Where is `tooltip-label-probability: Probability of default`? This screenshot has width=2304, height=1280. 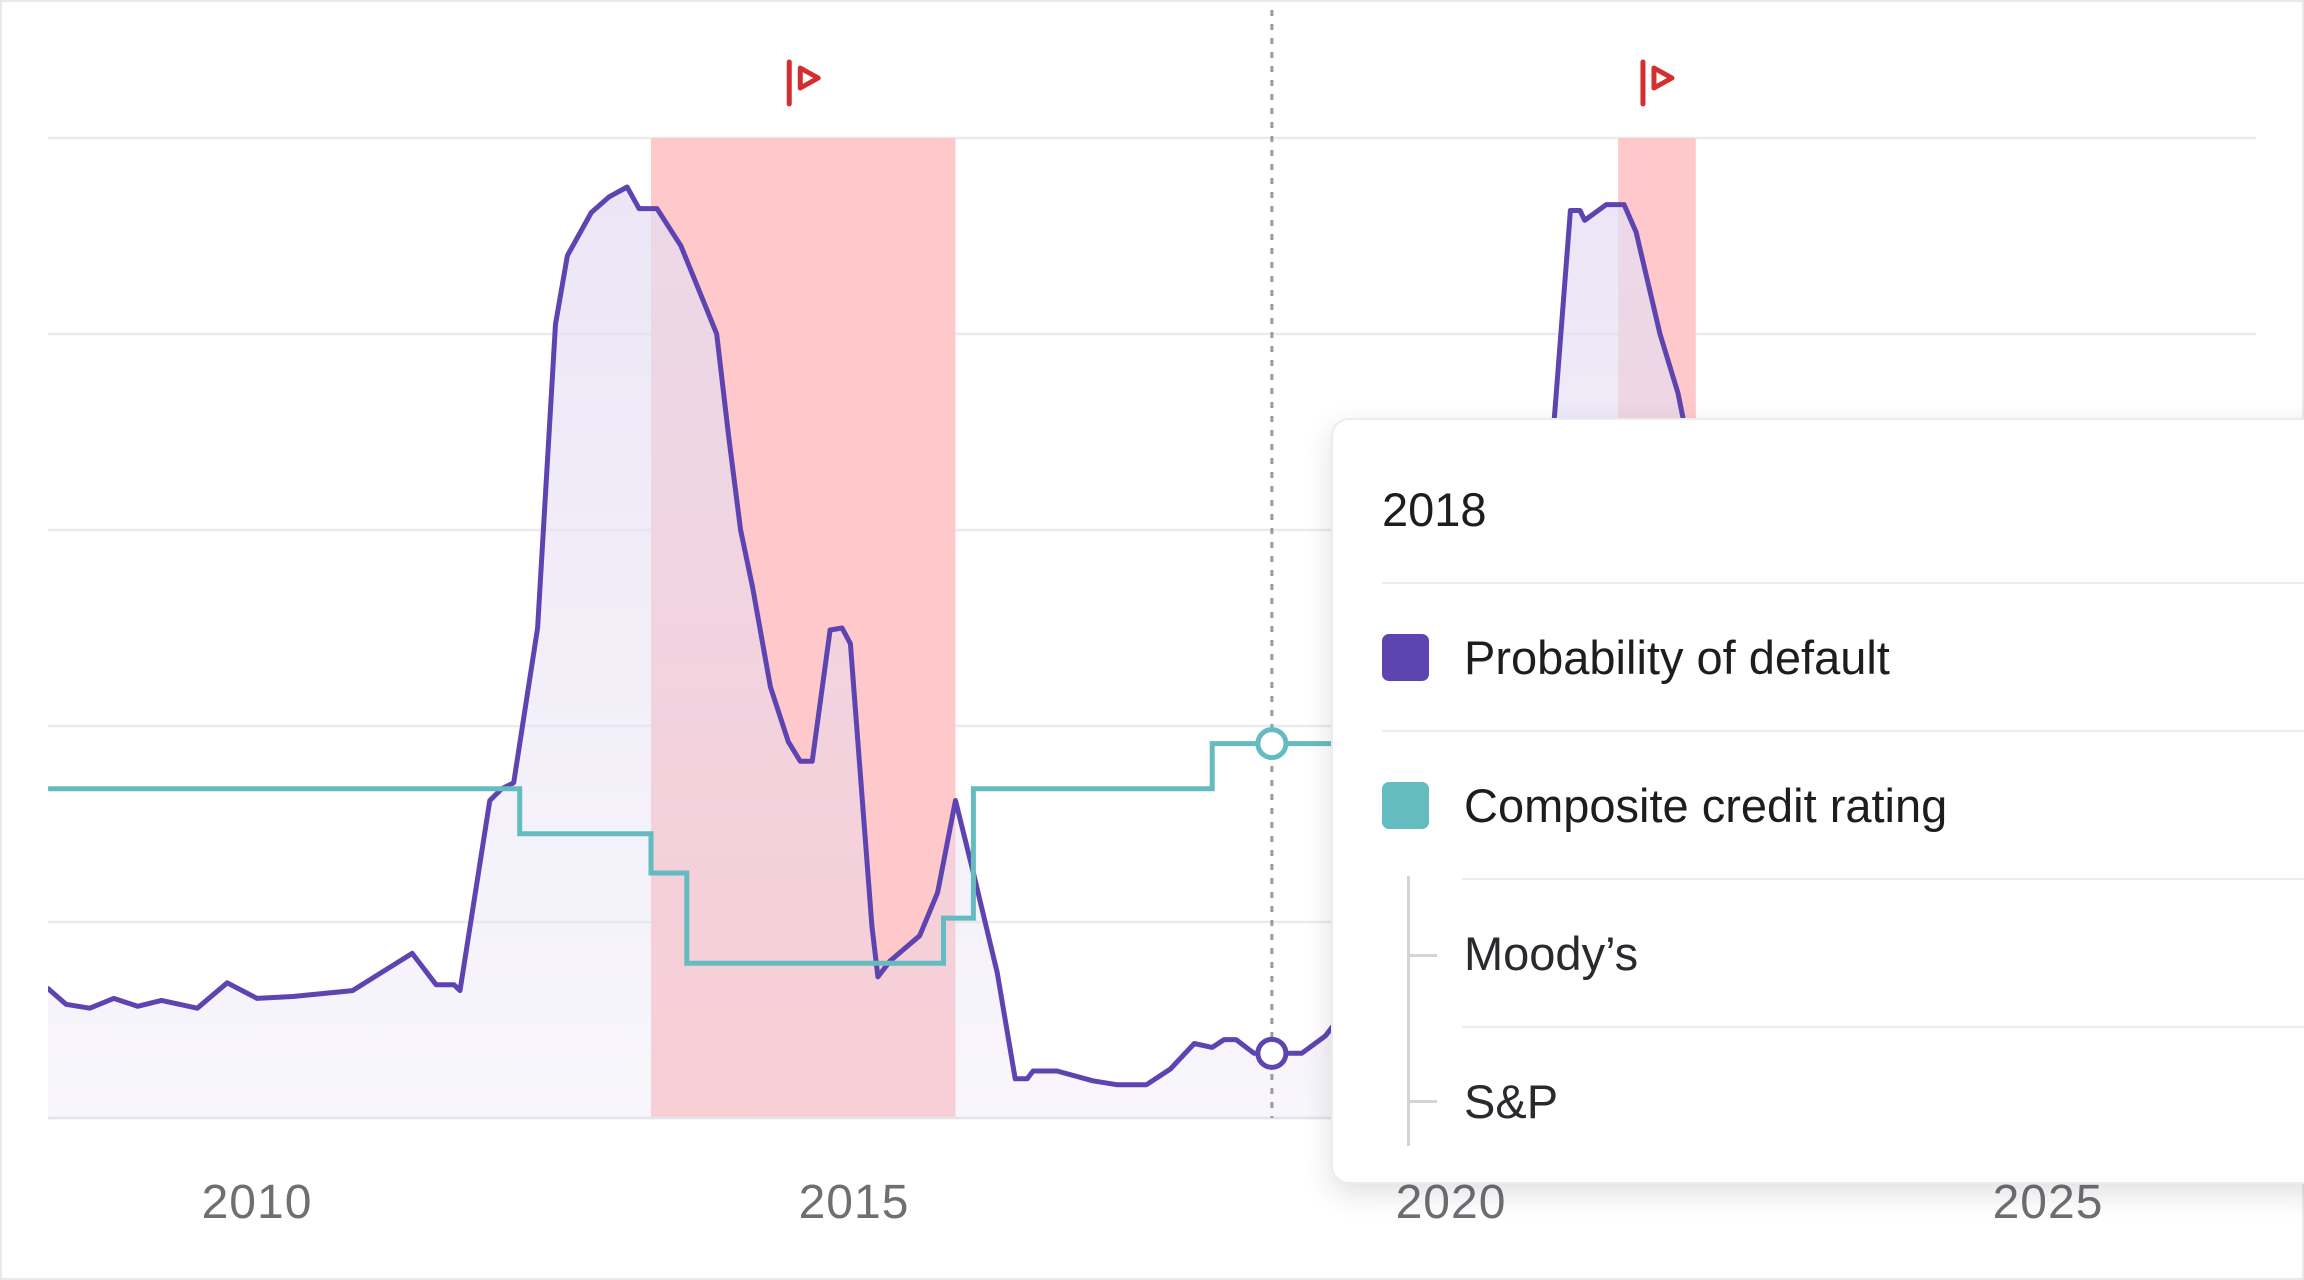 tooltip-label-probability: Probability of default is located at coordinates (1677, 657).